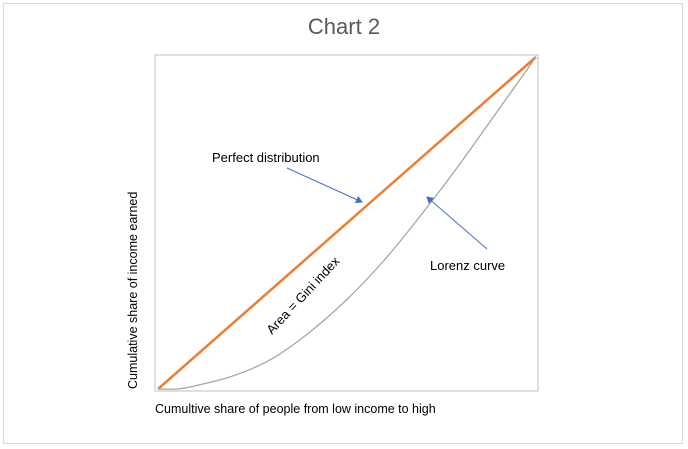  I want to click on perfect-distribution-arrow, so click(324, 185).